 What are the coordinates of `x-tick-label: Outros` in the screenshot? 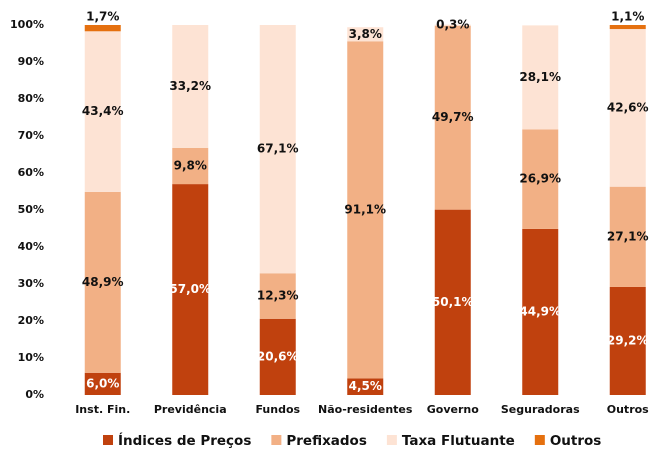 It's located at (628, 409).